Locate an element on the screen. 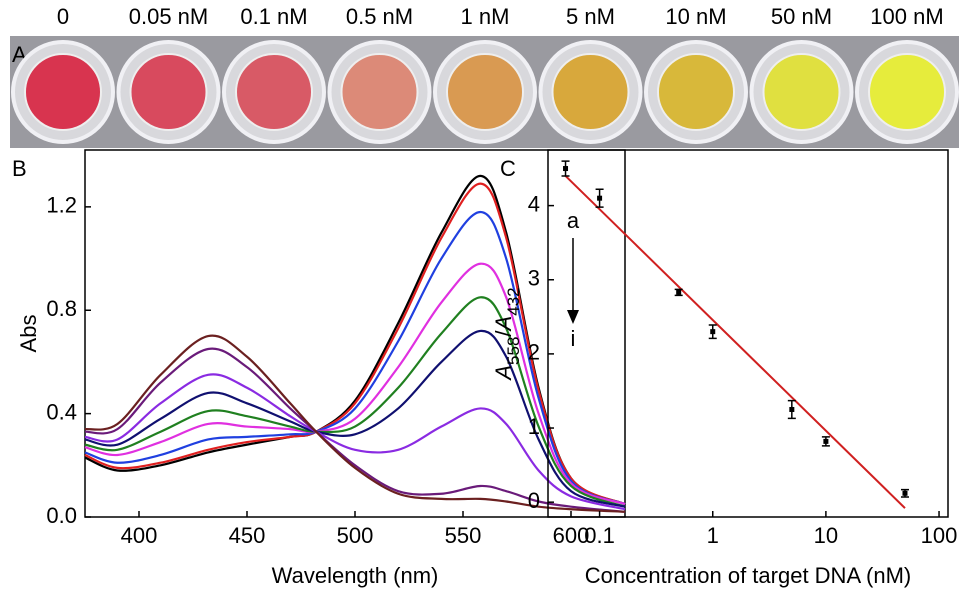  x-tick-label: 500 is located at coordinates (355, 535).